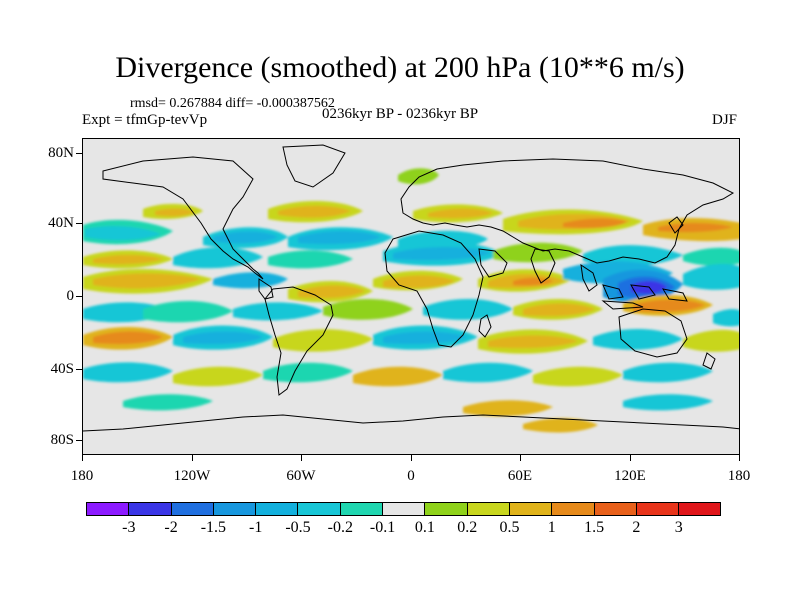 The width and height of the screenshot is (800, 600). What do you see at coordinates (725, 120) in the screenshot?
I see `season-label: DJF` at bounding box center [725, 120].